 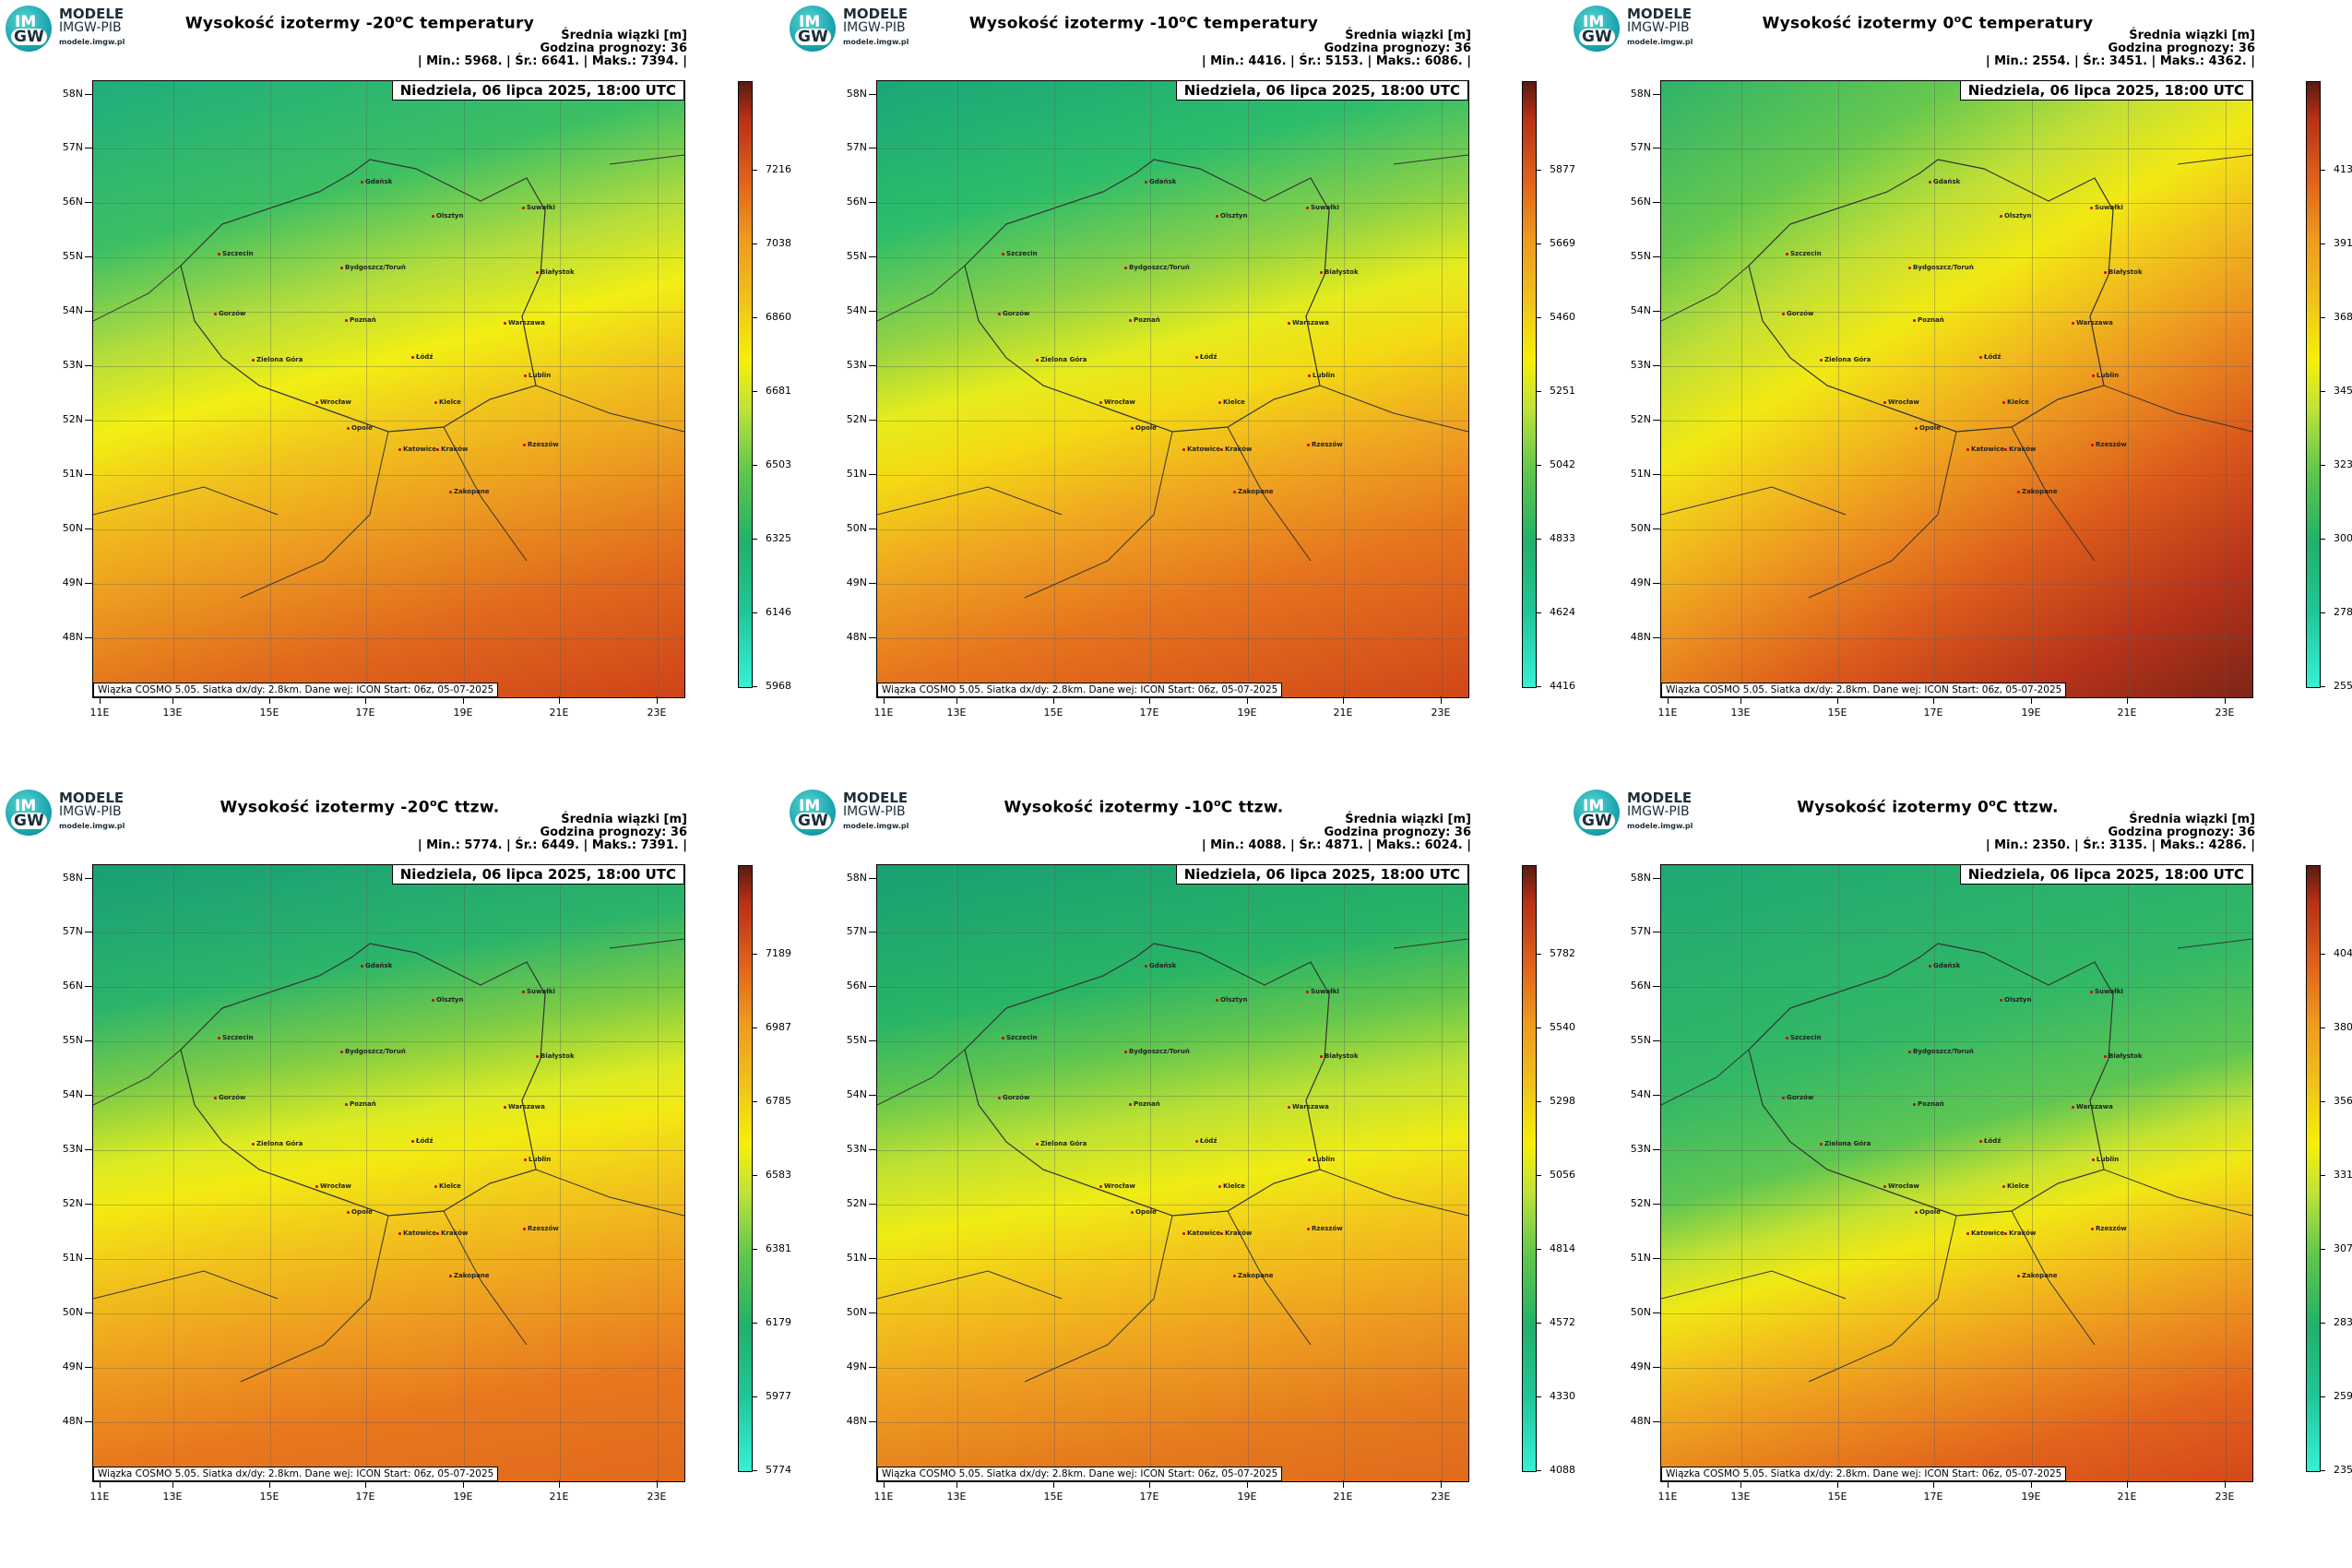 What do you see at coordinates (1893, 807) in the screenshot?
I see `panel-title-prefix: Wysokość izotermy 0` at bounding box center [1893, 807].